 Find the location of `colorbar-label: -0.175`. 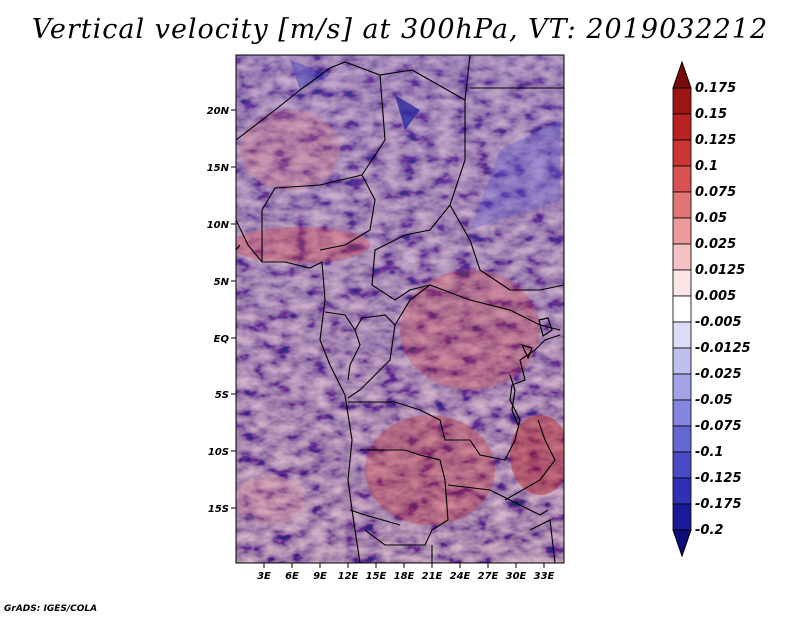

colorbar-label: -0.175 is located at coordinates (718, 504).